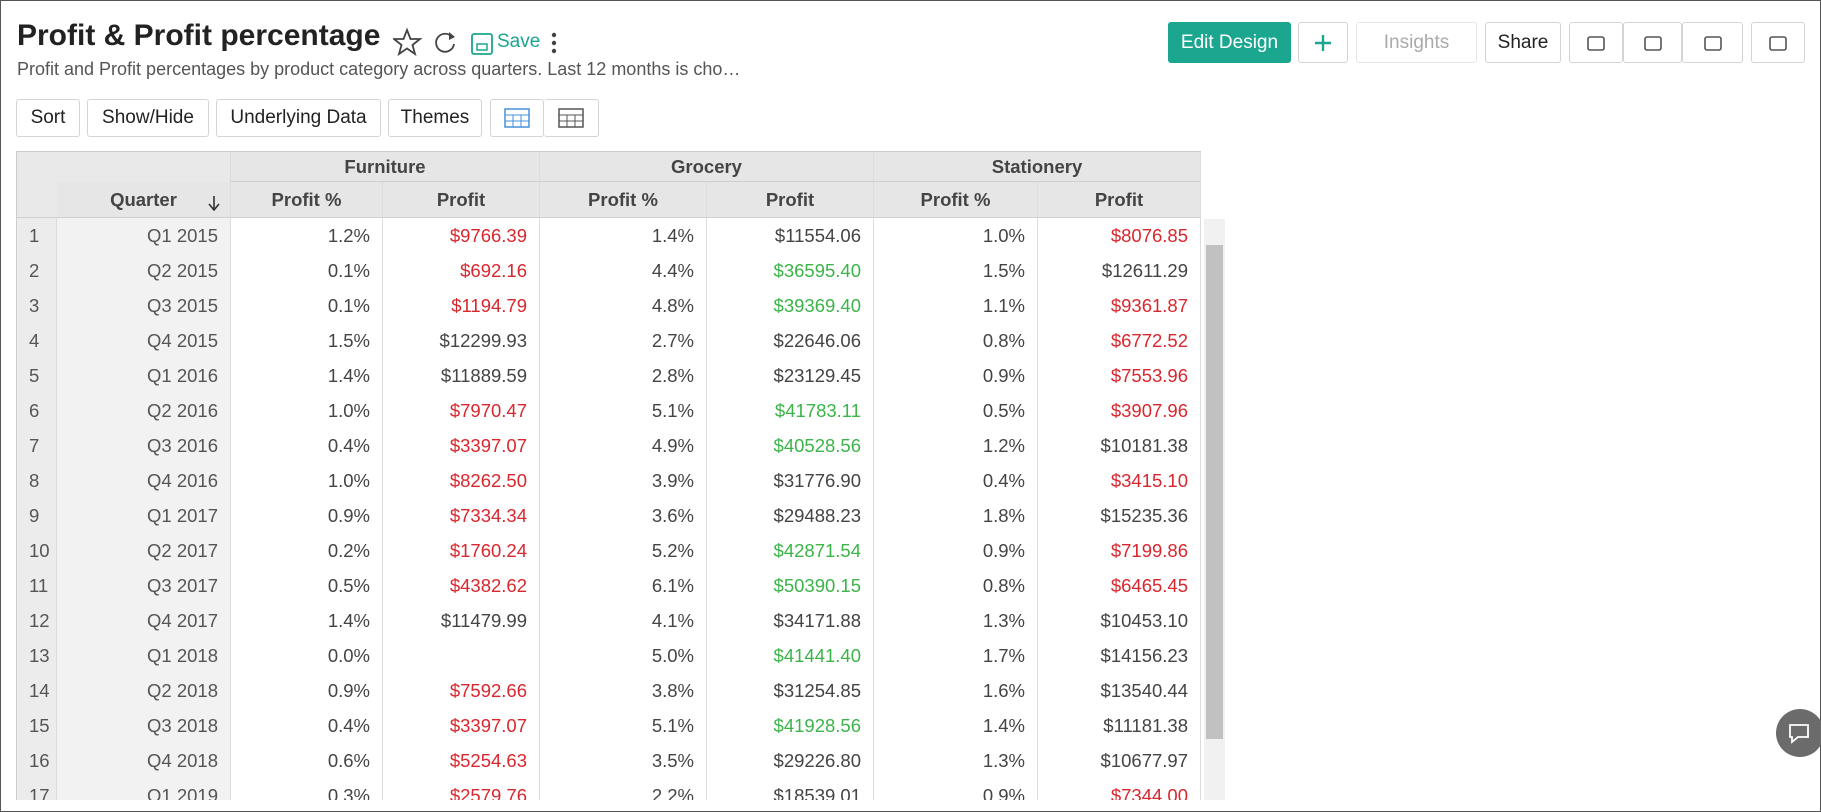  Describe the element at coordinates (790, 655) in the screenshot. I see `profit-cell: $41441.40` at that location.